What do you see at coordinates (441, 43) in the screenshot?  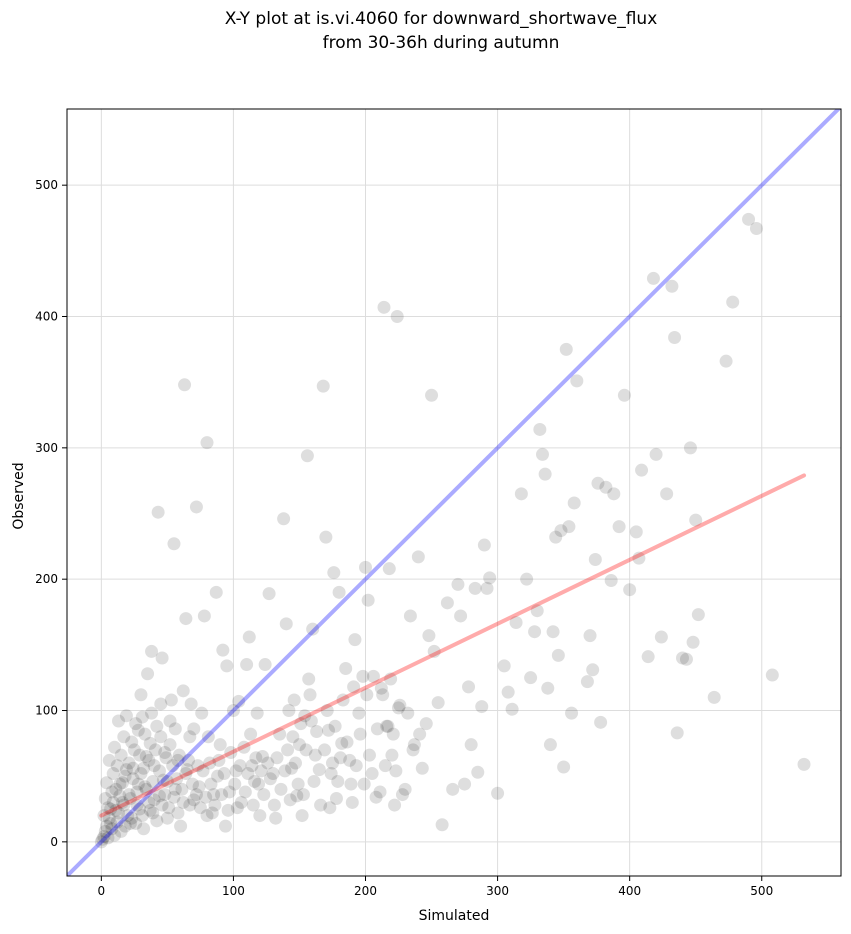 I see `chart-title-line-2: from 30-36h during autumn` at bounding box center [441, 43].